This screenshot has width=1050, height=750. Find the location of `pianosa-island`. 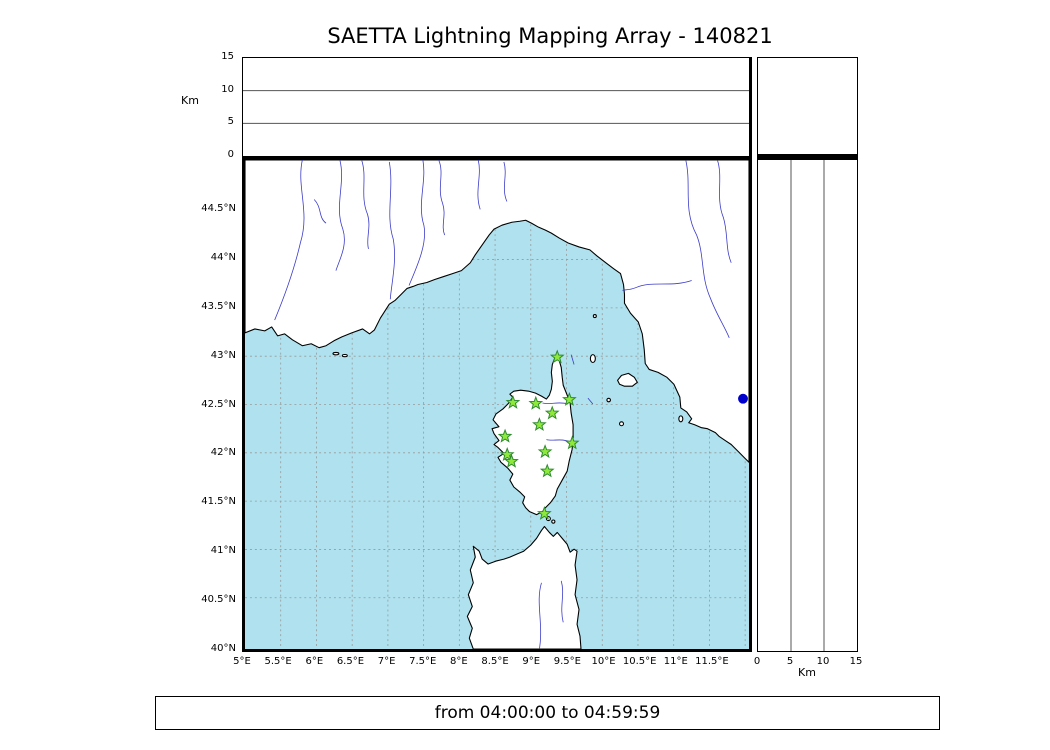

pianosa-island is located at coordinates (608, 400).